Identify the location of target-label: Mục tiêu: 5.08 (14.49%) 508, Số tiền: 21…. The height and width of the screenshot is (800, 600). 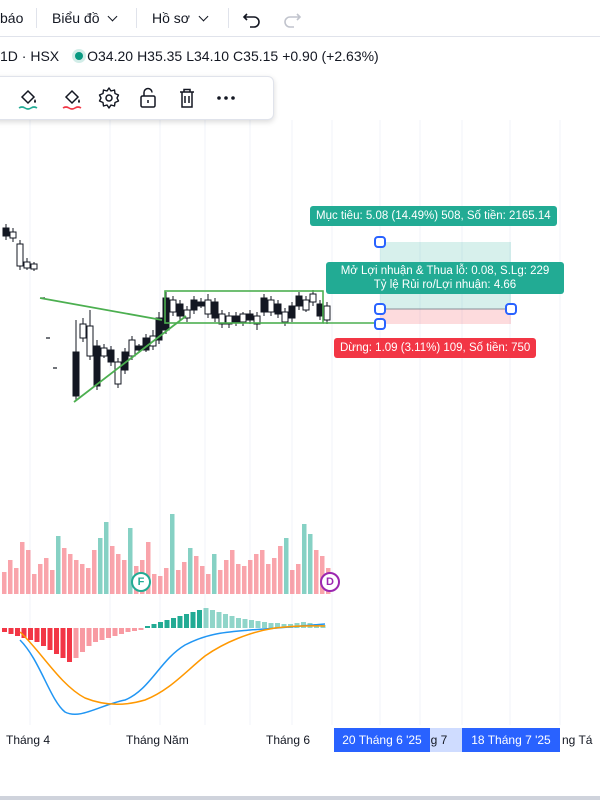
(433, 216).